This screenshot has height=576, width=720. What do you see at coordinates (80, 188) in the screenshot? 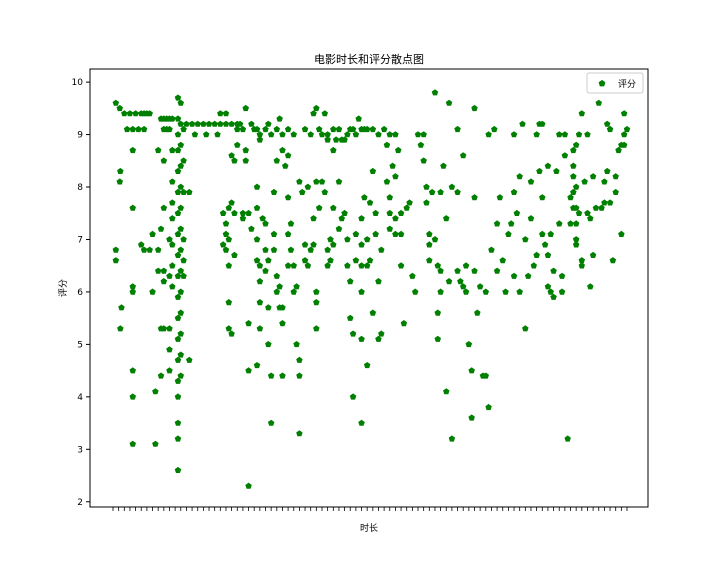
I see `y-tick-label: 8` at bounding box center [80, 188].